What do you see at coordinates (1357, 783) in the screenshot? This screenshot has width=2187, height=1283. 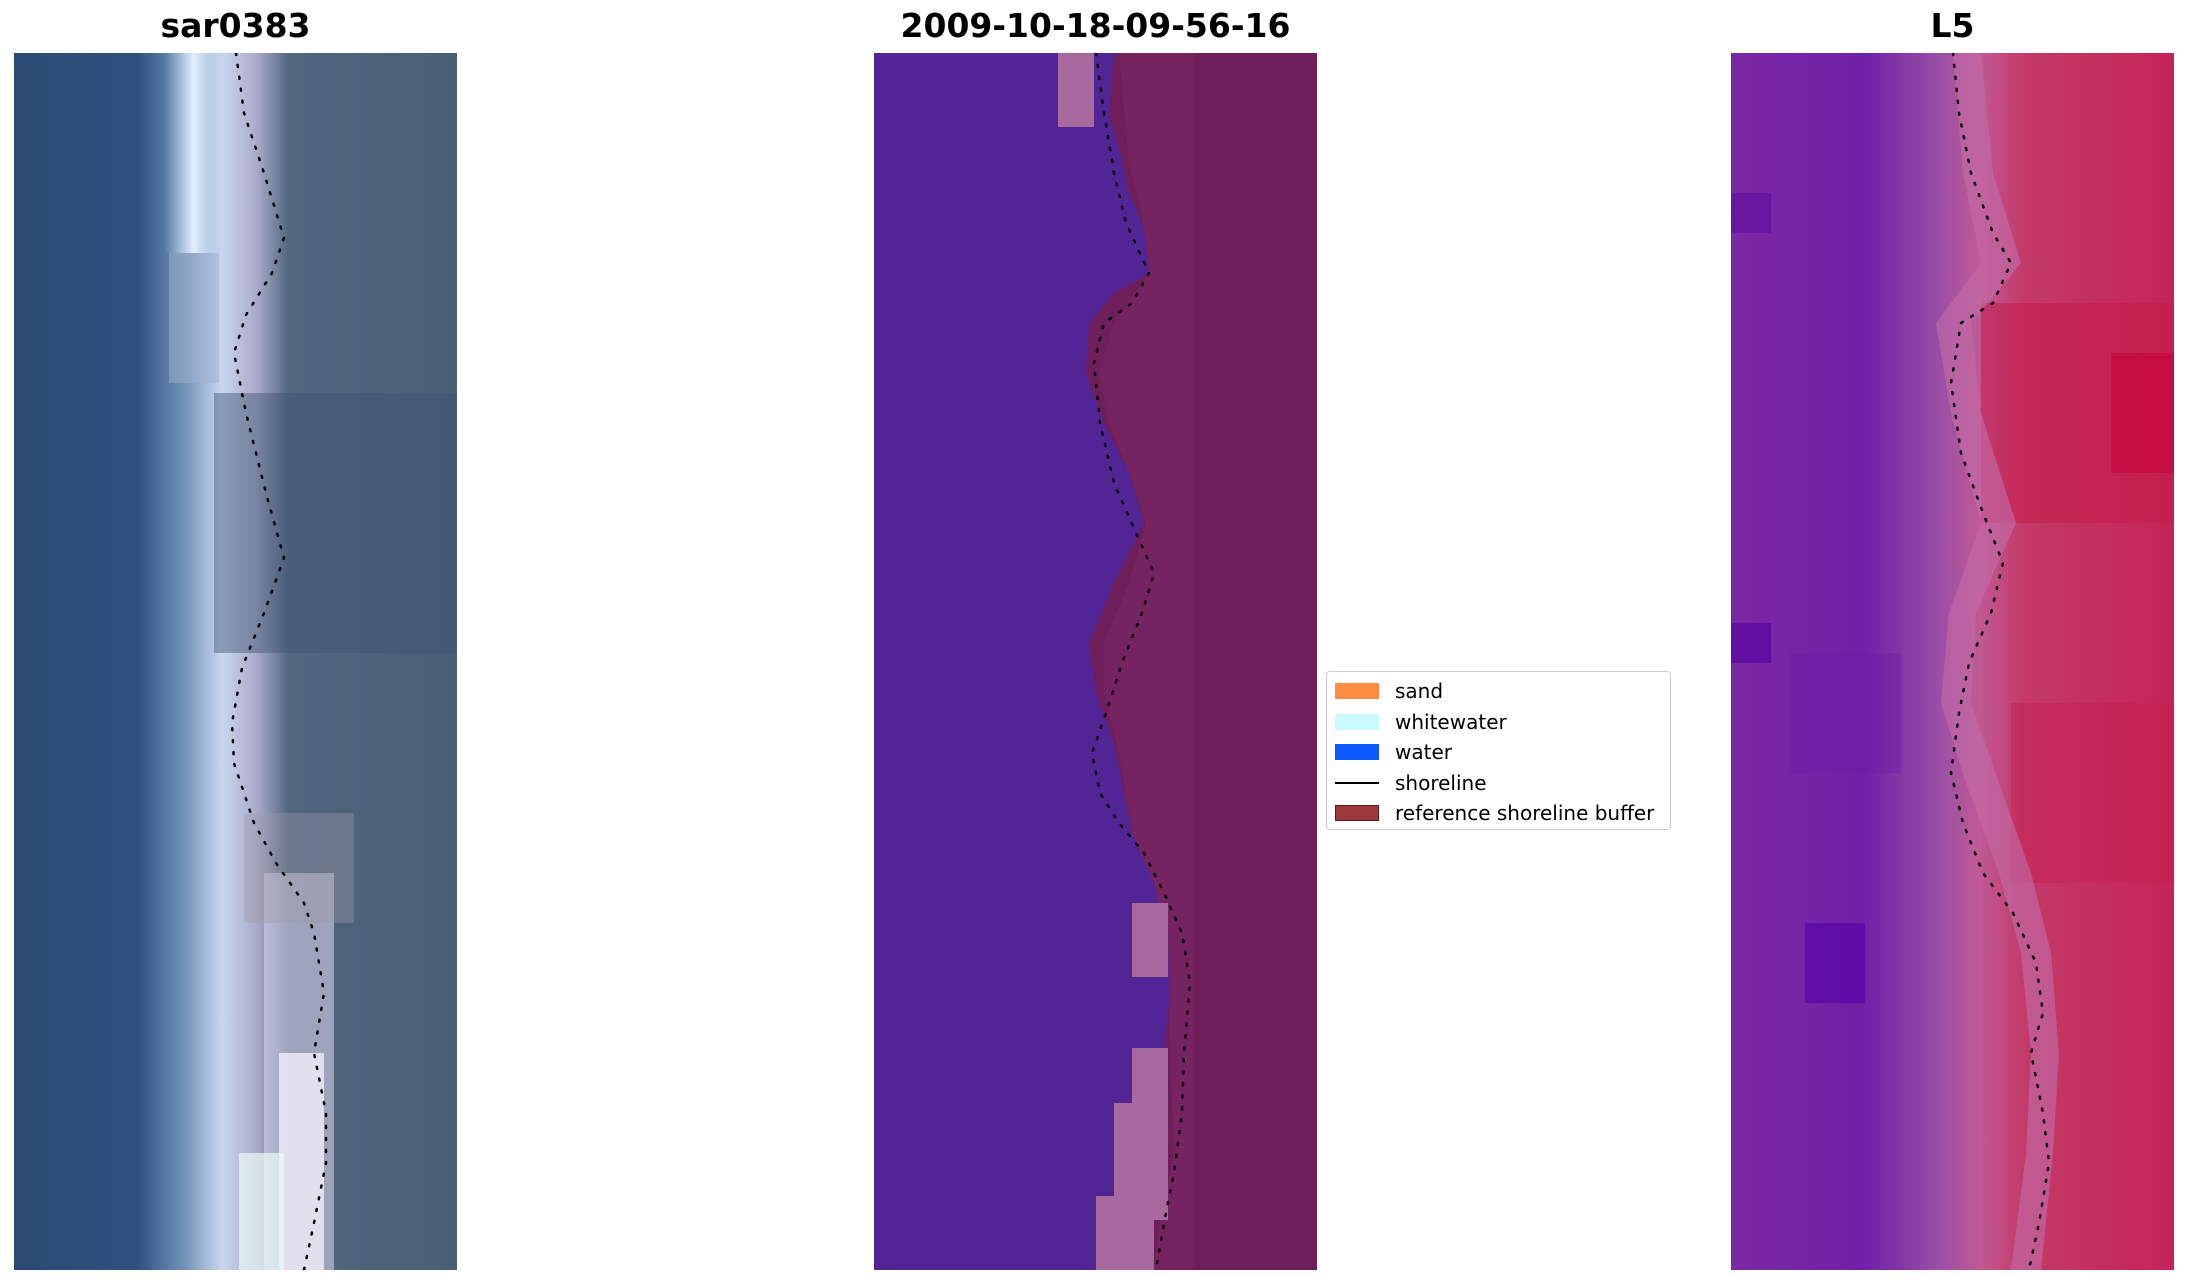 I see `shoreline-swatch` at bounding box center [1357, 783].